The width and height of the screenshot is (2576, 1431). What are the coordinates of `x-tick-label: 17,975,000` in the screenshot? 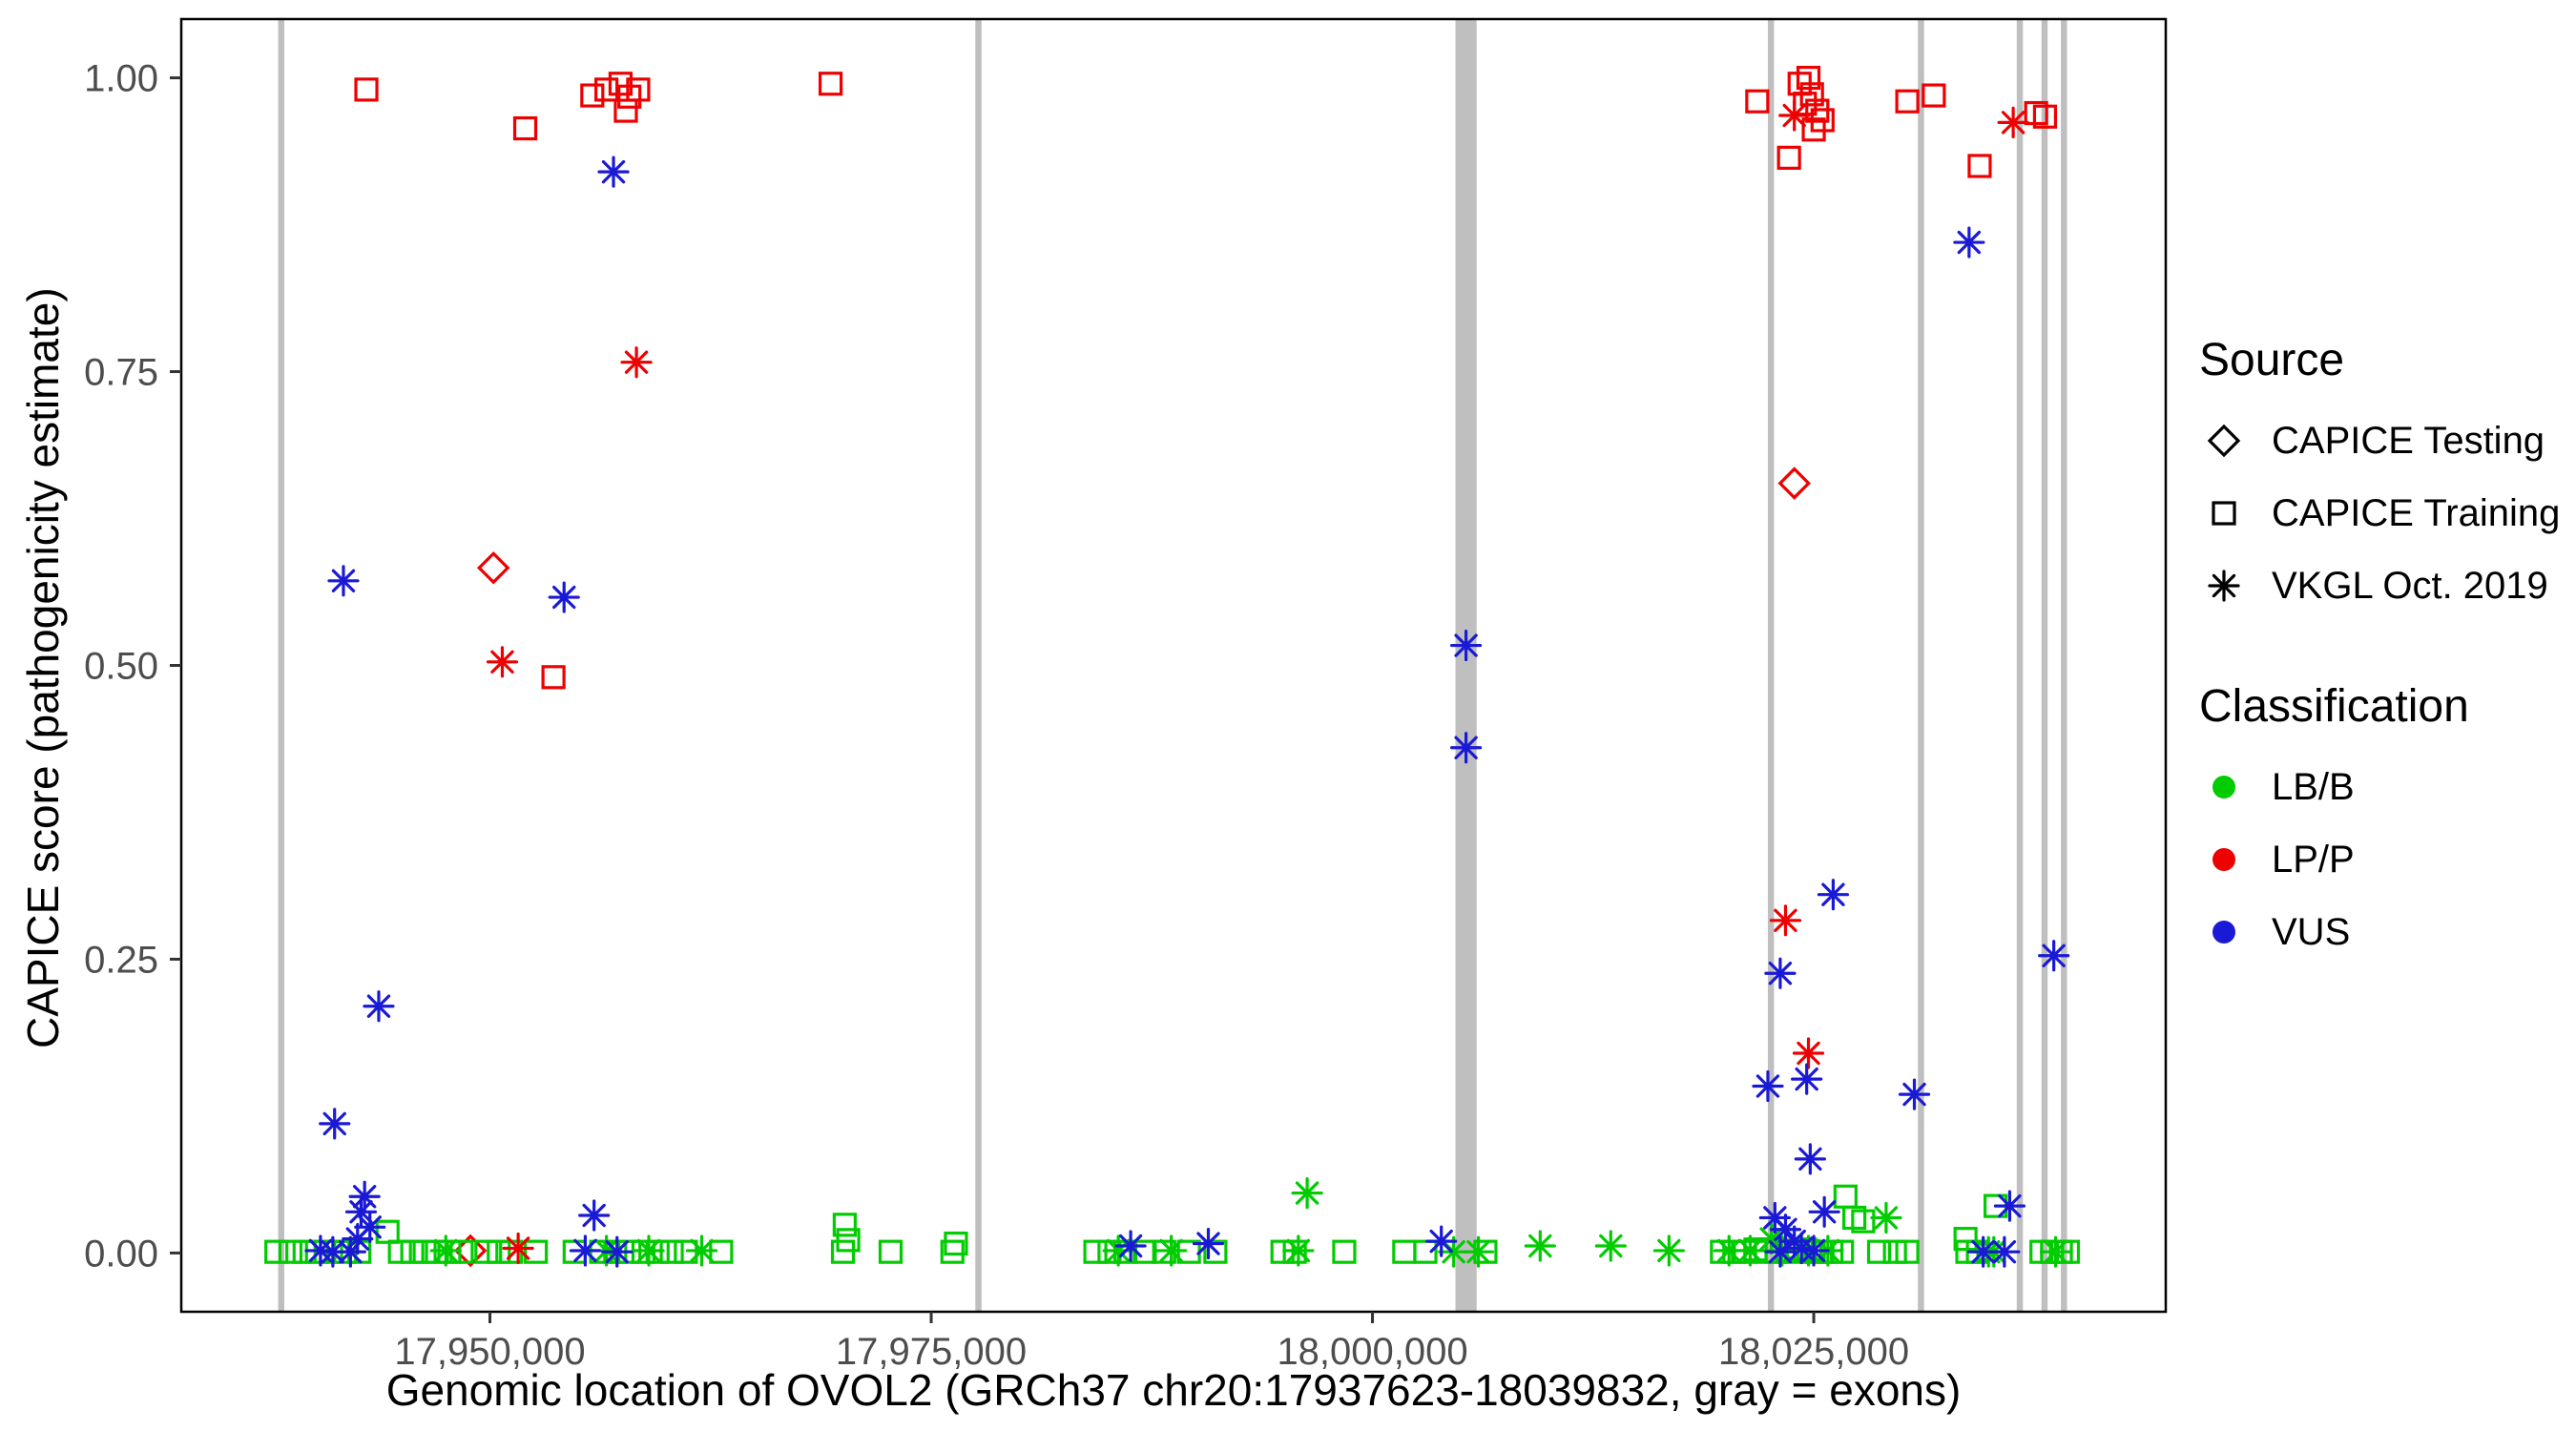 It's located at (931, 1352).